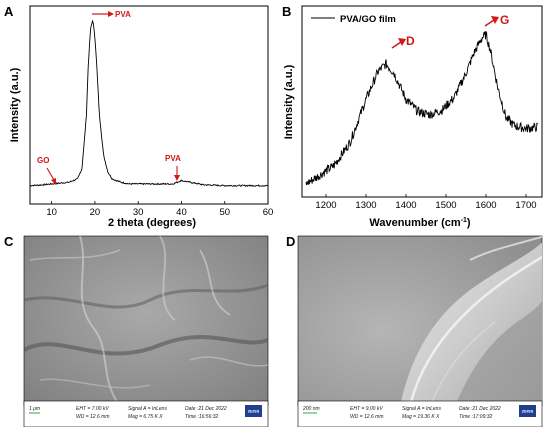 The image size is (550, 427). I want to click on xrd-annotation-label-pva-main: PVA, so click(123, 14).